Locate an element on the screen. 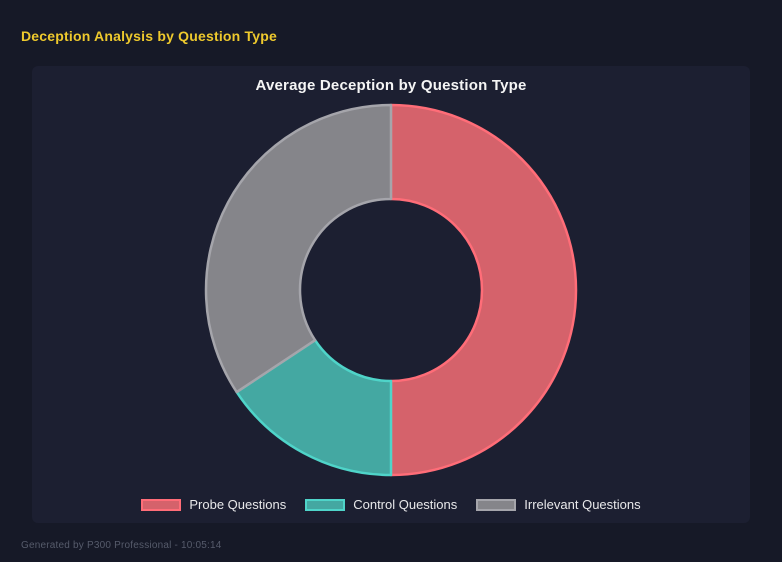  legend-item-probe-questions: Probe Questions is located at coordinates (213, 504).